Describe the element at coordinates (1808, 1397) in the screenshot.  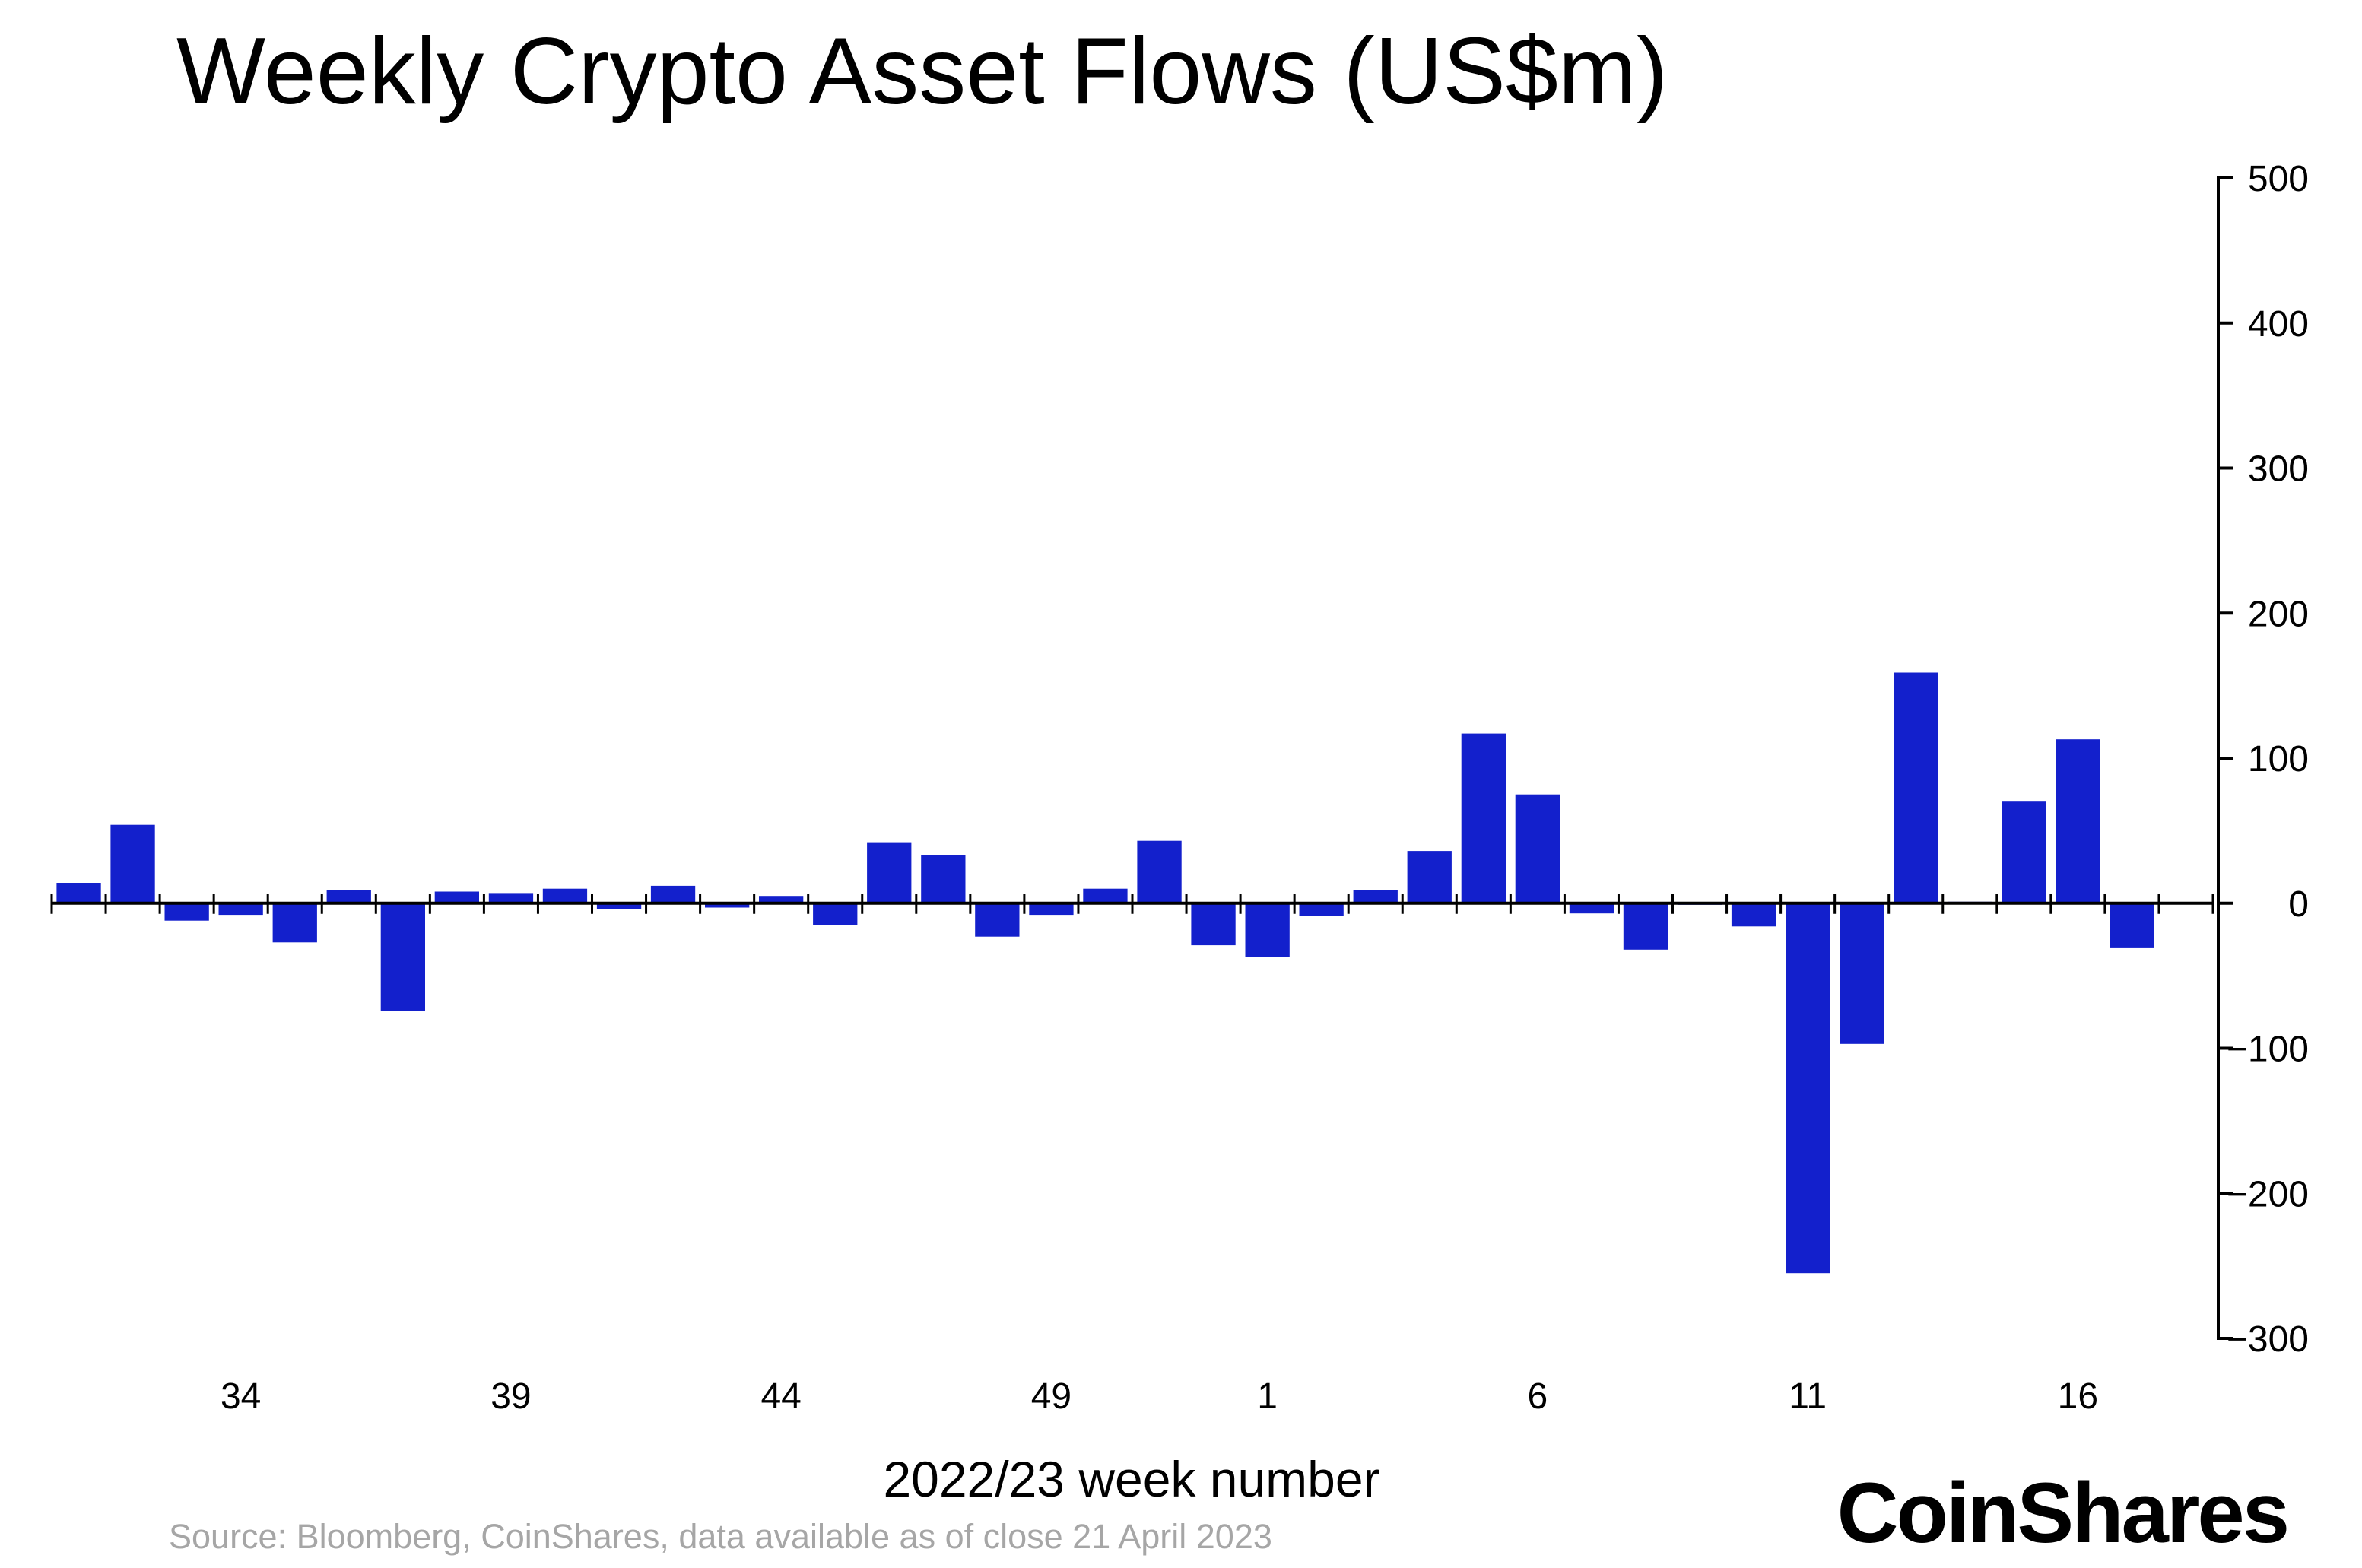
I see `x-tick-label: 11` at that location.